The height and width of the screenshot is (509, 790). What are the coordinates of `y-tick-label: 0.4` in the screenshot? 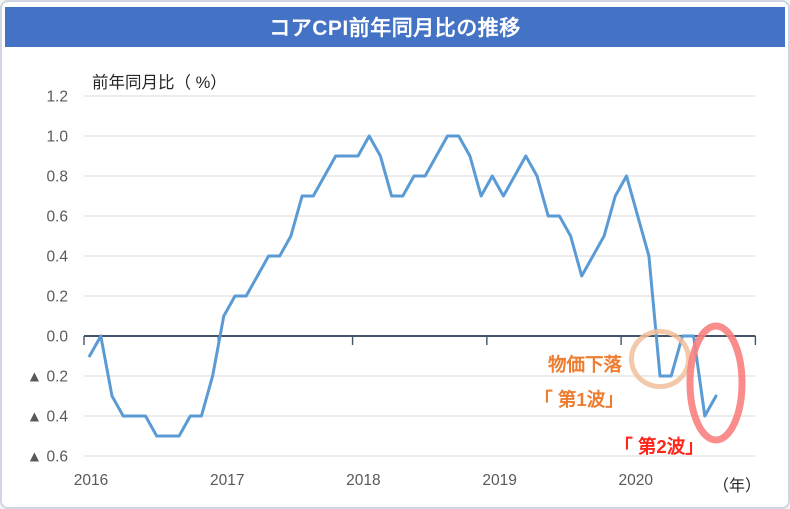 It's located at (57, 257).